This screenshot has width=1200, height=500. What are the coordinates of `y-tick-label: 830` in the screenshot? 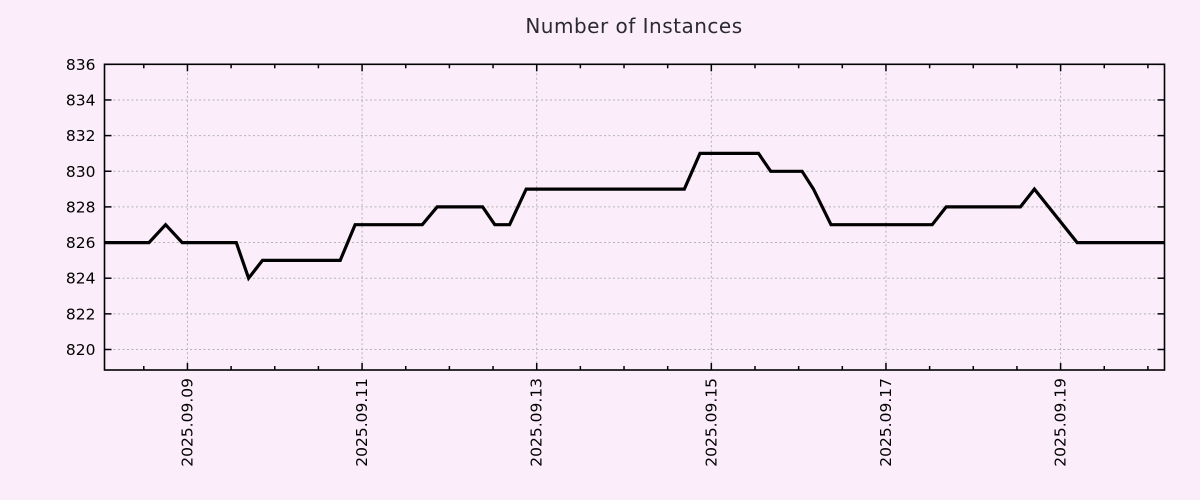 It's located at (81, 172).